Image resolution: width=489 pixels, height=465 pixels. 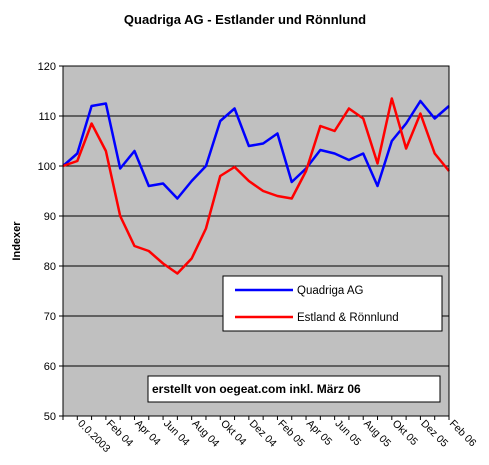 What do you see at coordinates (206, 434) in the screenshot?
I see `x-tick-label: Aug 04` at bounding box center [206, 434].